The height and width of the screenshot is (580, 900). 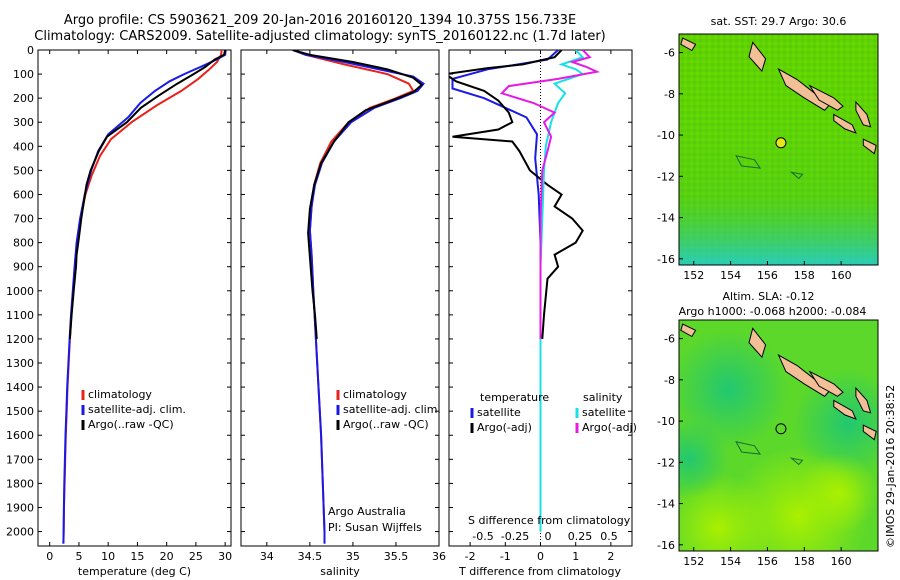 I want to click on x-axis-label: T difference from climatology, so click(x=539, y=571).